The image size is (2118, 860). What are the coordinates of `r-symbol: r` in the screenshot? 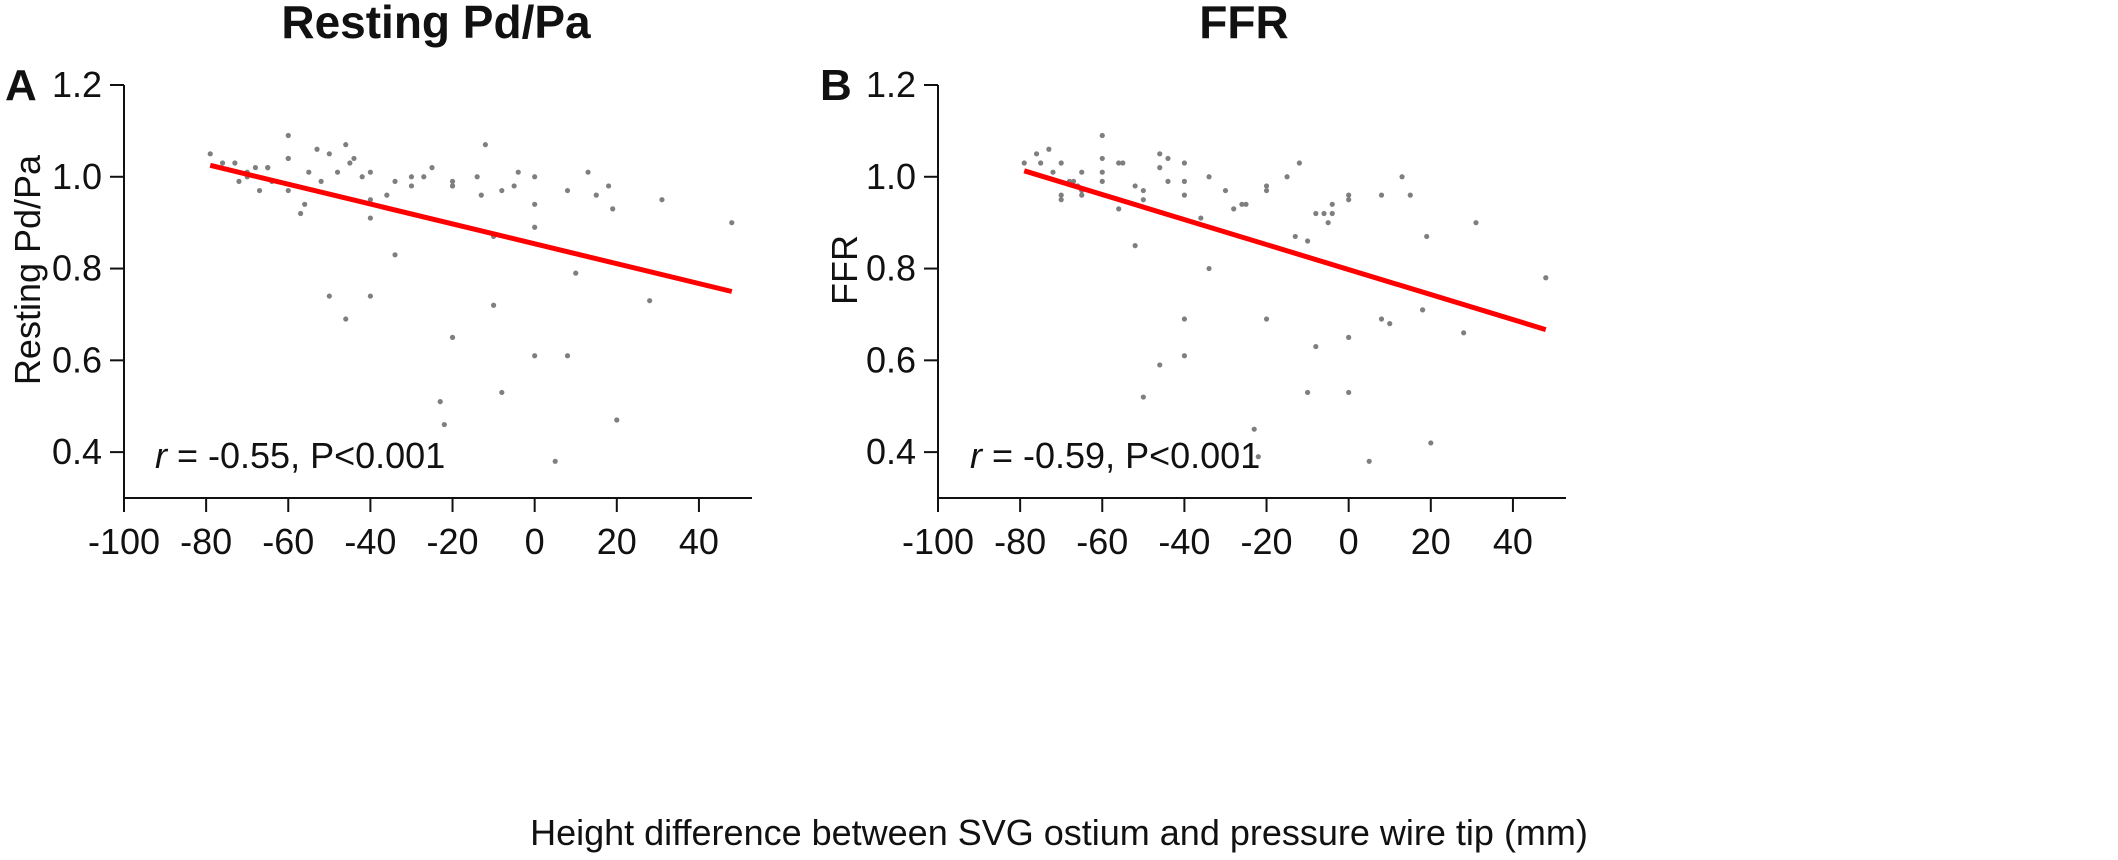 It's located at (162, 455).